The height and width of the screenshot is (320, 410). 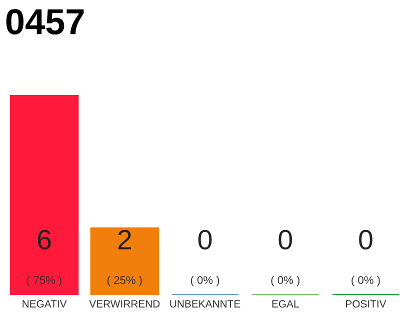 What do you see at coordinates (205, 304) in the screenshot?
I see `x-tick-label: UNBEKANNTE` at bounding box center [205, 304].